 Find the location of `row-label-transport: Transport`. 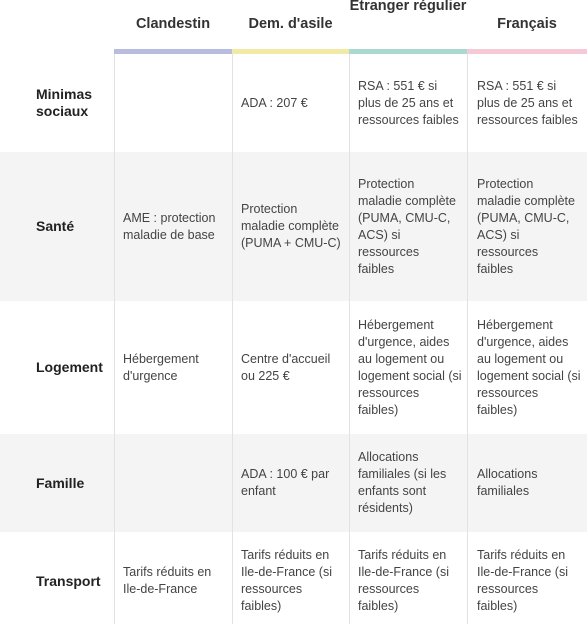

row-label-transport: Transport is located at coordinates (68, 580).